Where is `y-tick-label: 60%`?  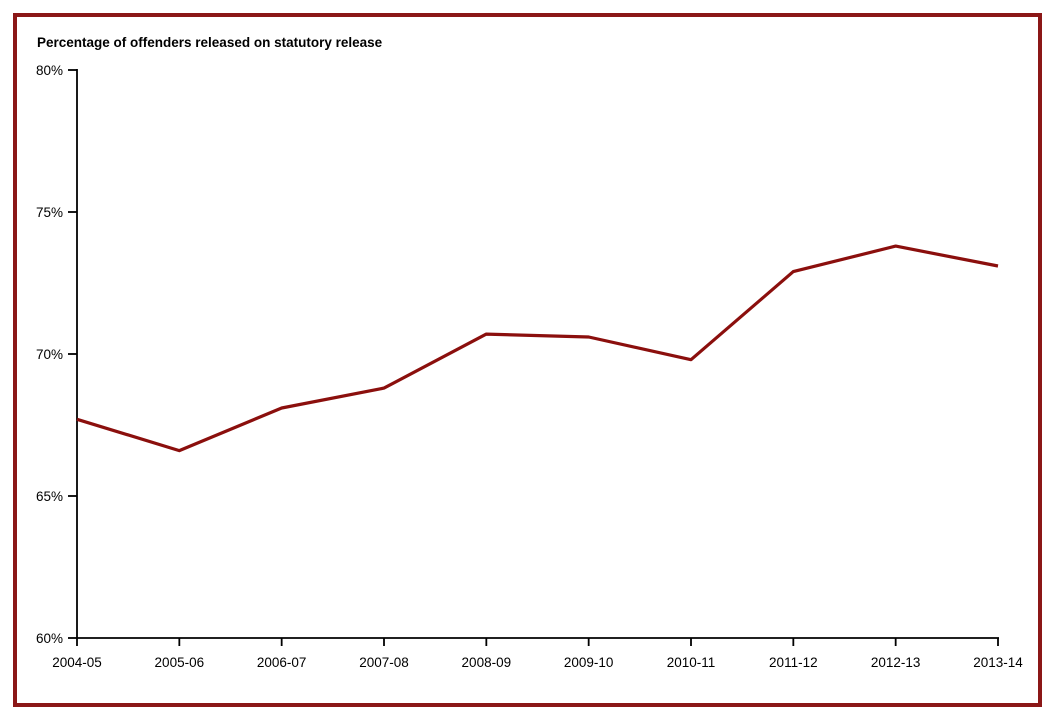
y-tick-label: 60% is located at coordinates (49, 638).